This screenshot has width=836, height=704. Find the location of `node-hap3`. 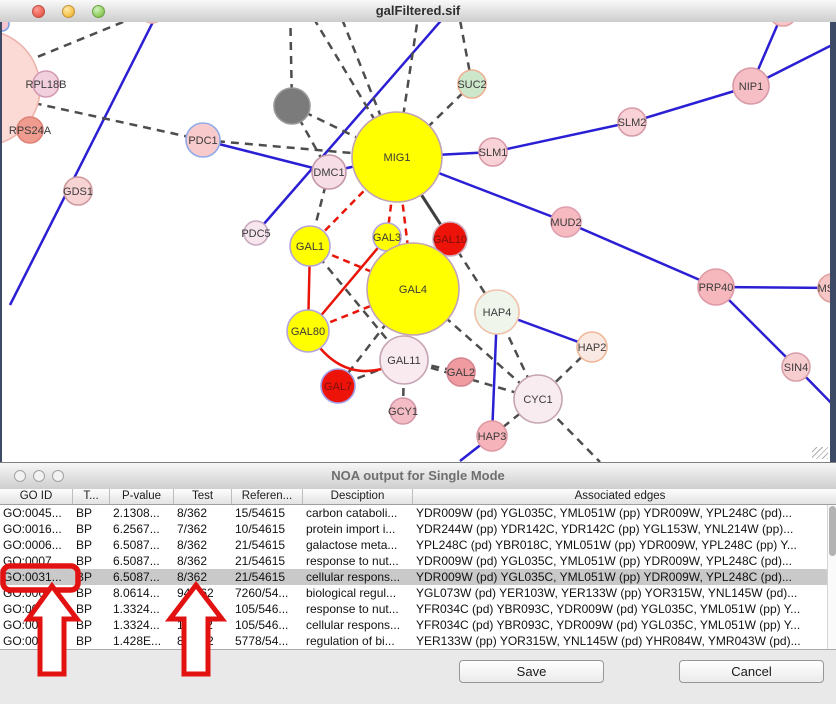

node-hap3 is located at coordinates (492, 436).